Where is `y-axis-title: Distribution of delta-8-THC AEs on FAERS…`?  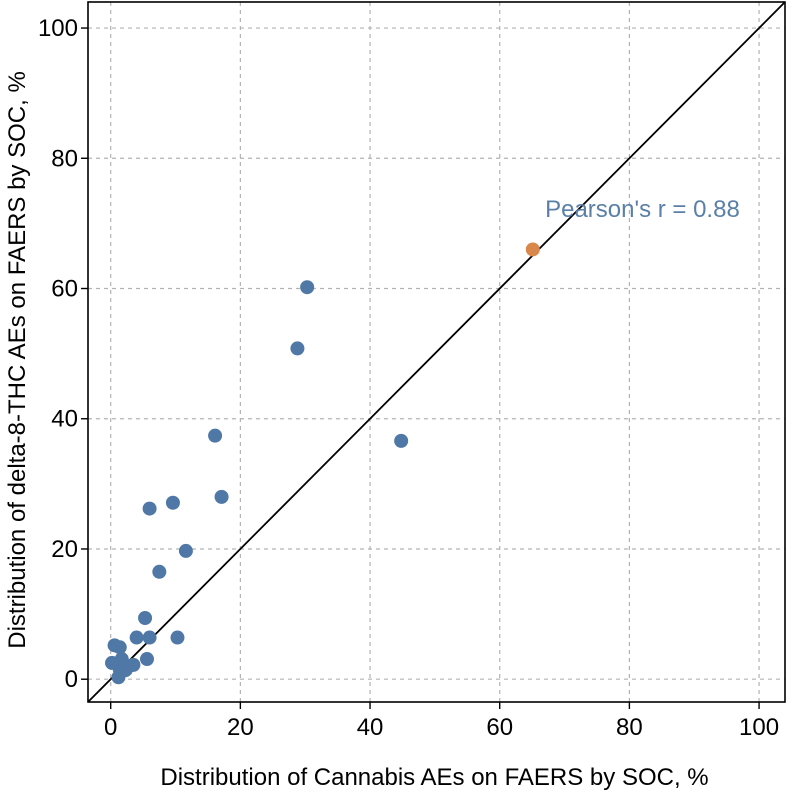 y-axis-title: Distribution of delta-8-THC AEs on FAERS… is located at coordinates (17, 360).